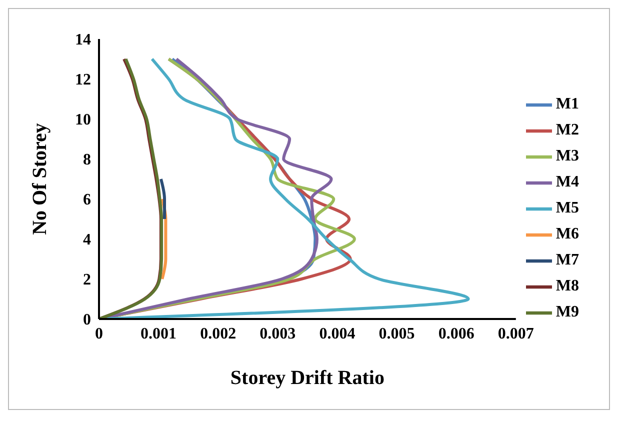  I want to click on x-axis-title: Storey Drift Ratio, so click(307, 378).